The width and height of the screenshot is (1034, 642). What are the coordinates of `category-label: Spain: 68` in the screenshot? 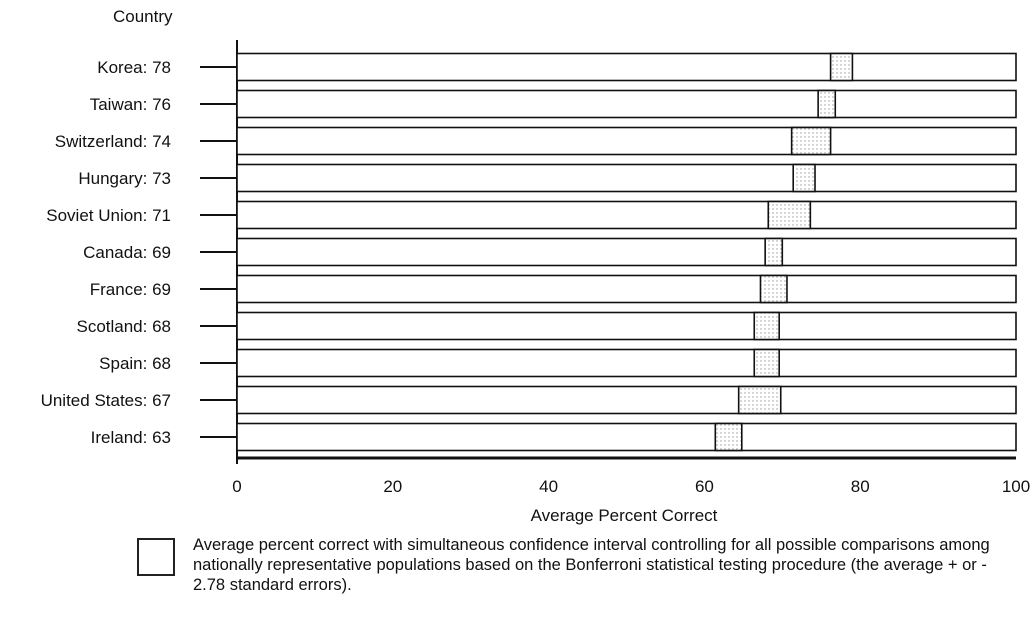 It's located at (135, 363).